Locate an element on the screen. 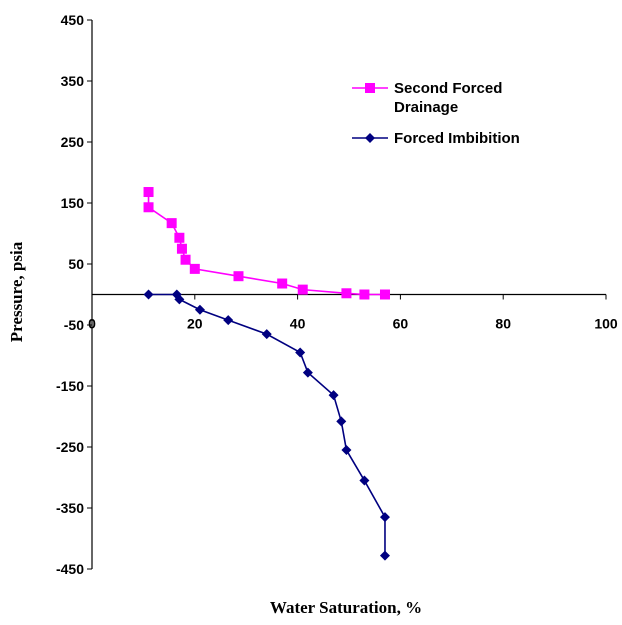 Image resolution: width=622 pixels, height=625 pixels. legend-label: Second Forced is located at coordinates (448, 88).